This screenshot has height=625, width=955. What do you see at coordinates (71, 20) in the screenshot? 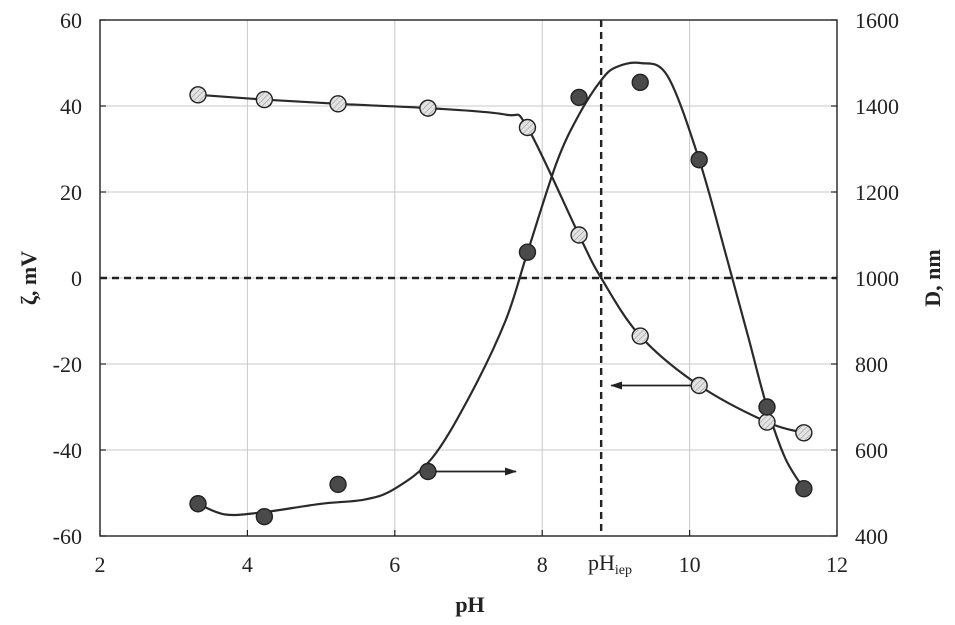
I see `y-left-tick-label: 60` at bounding box center [71, 20].